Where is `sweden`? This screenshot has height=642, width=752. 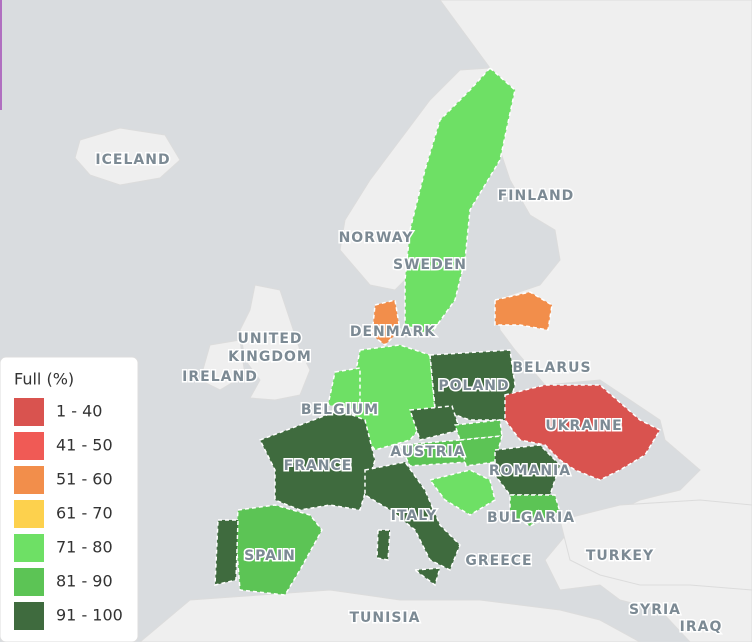 sweden is located at coordinates (460, 201).